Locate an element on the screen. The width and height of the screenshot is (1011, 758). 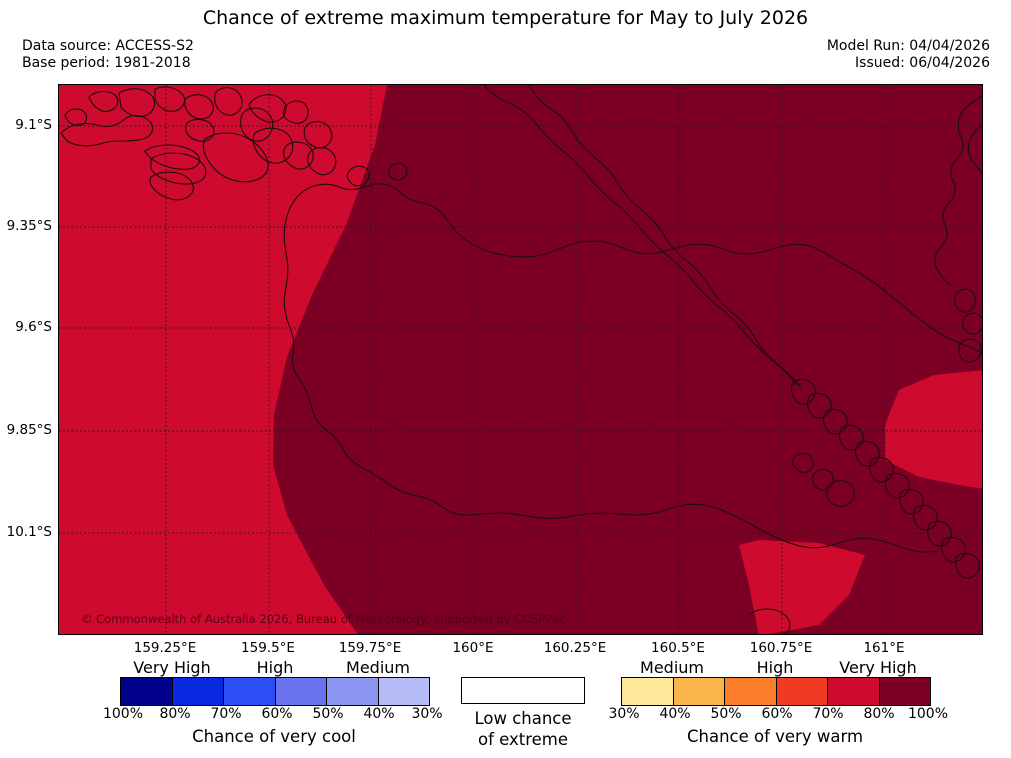
legend-cool-category: High is located at coordinates (275, 667).